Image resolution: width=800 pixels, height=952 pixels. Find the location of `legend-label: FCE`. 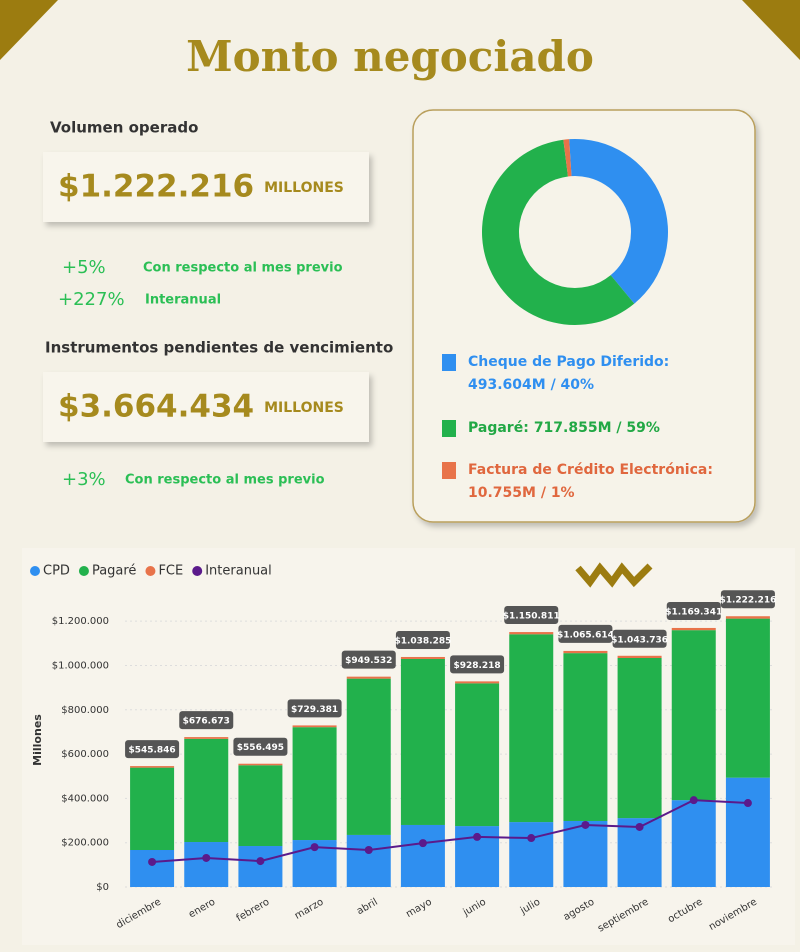

legend-label: FCE is located at coordinates (170, 571).